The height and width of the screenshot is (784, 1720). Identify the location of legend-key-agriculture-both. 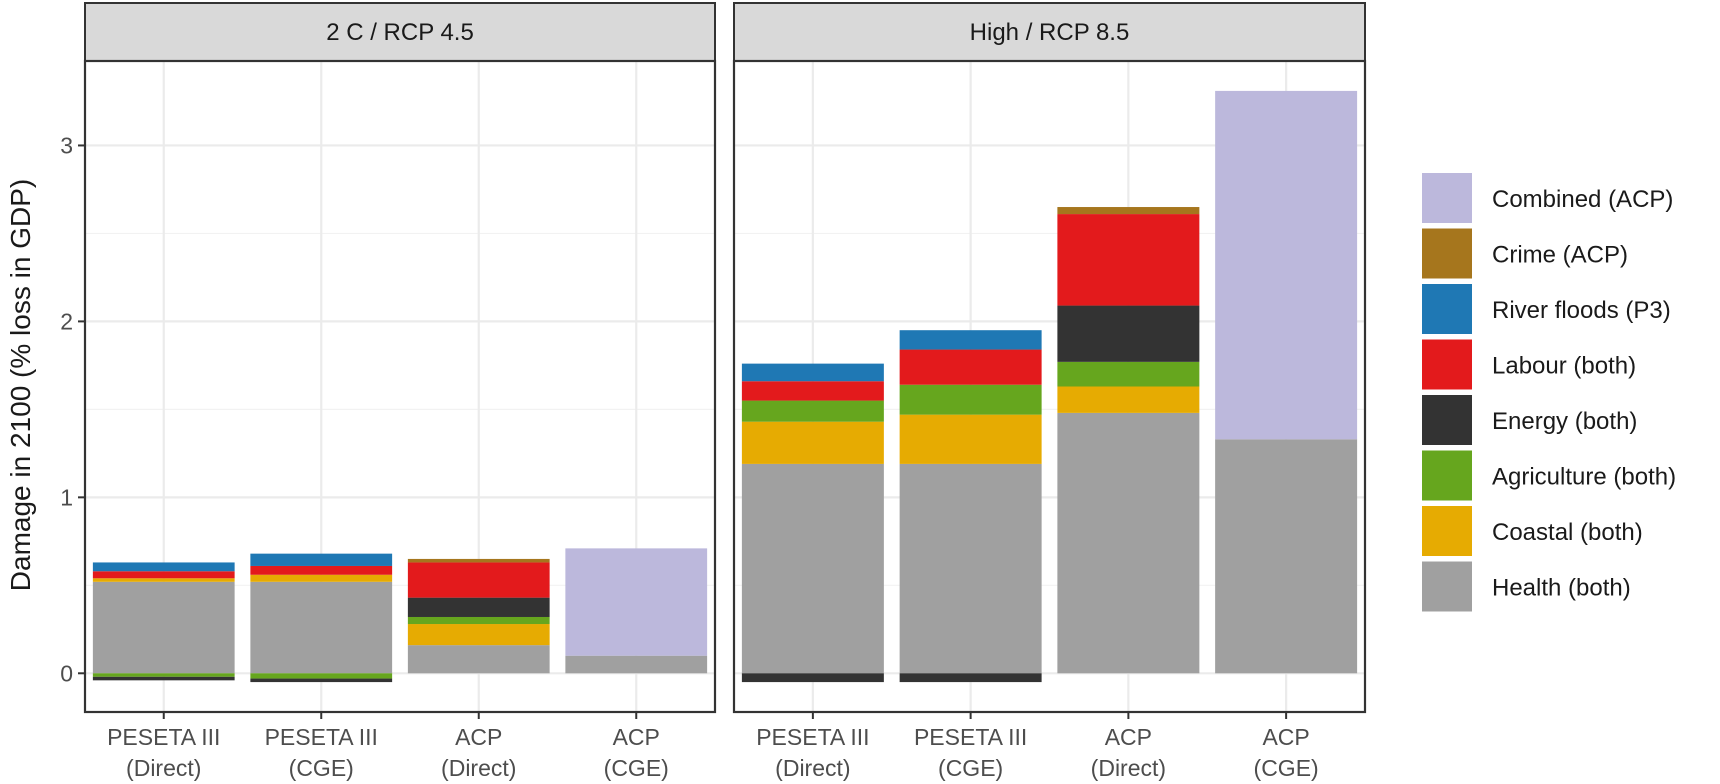
(1447, 475).